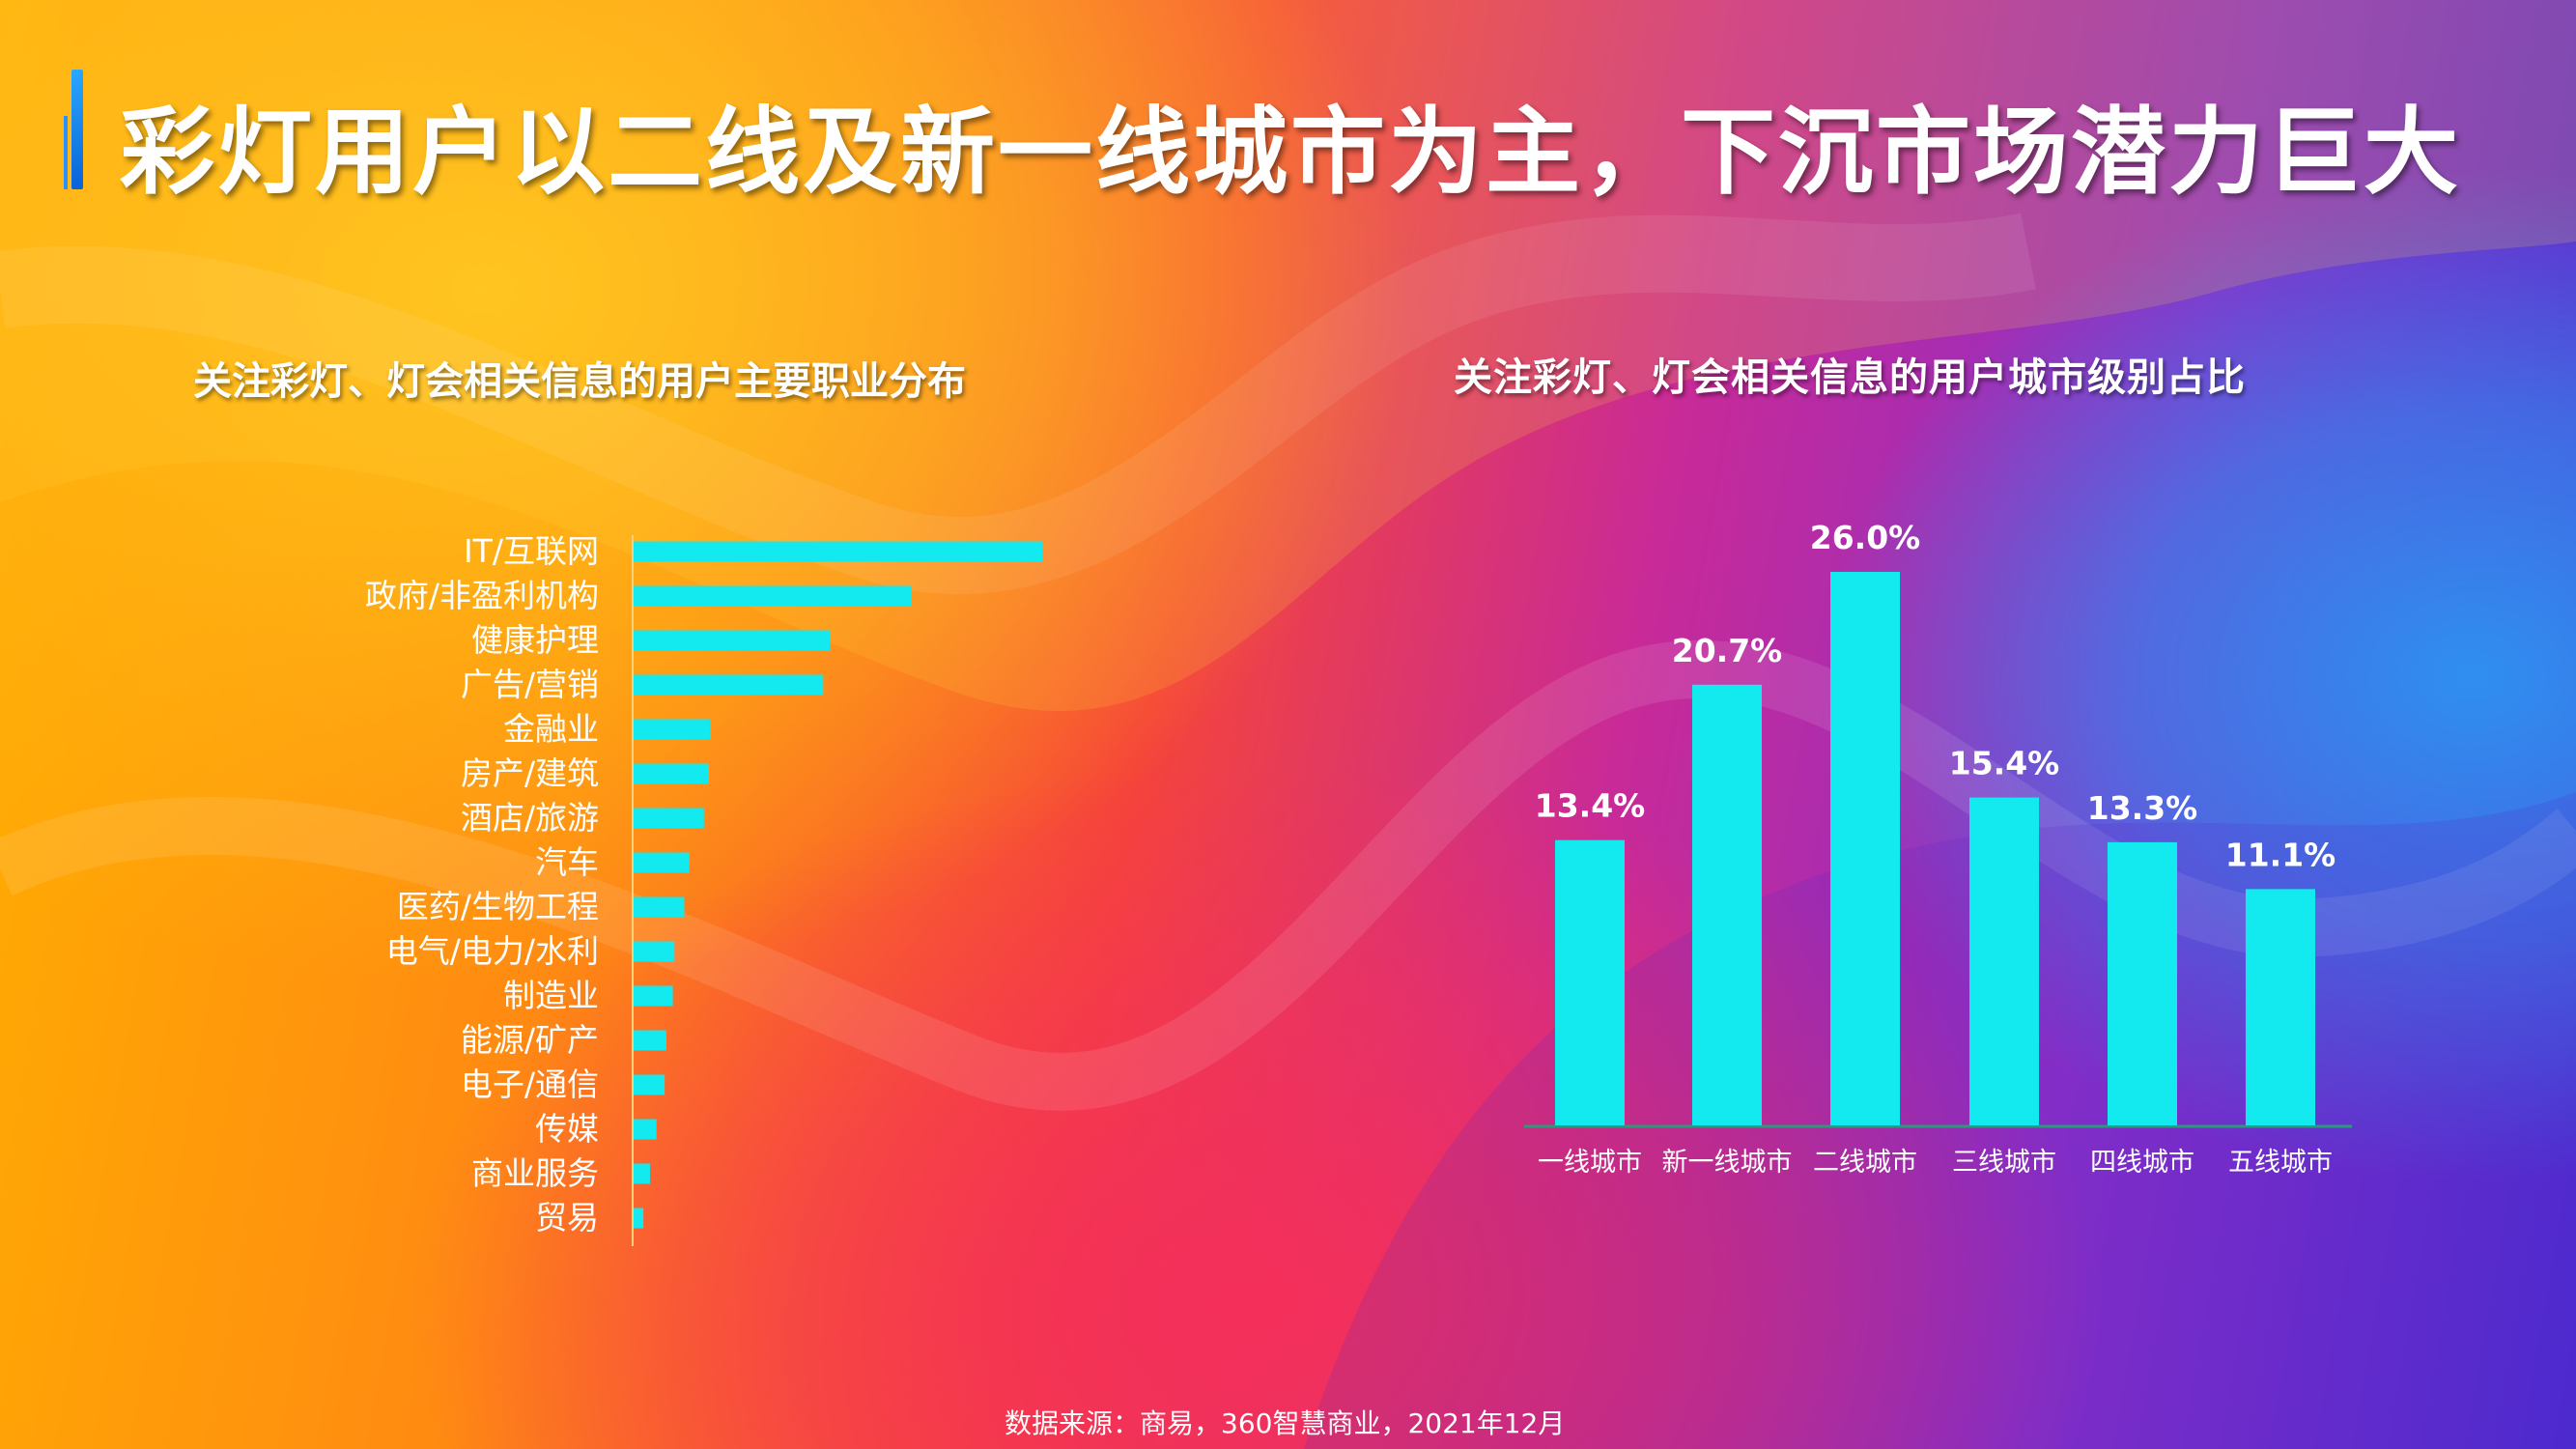 The width and height of the screenshot is (2576, 1449). I want to click on city-tier-value-label: 13.3%, so click(2142, 808).